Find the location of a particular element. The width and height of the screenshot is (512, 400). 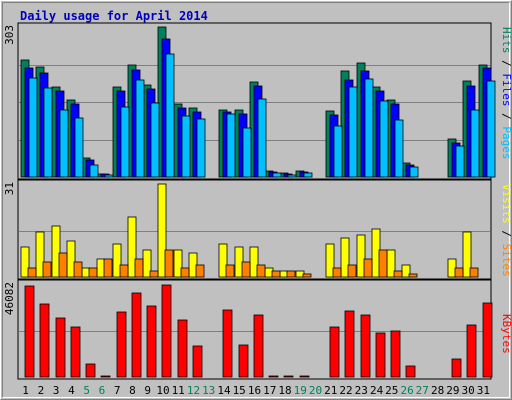

x-tick-day-13: 13 is located at coordinates (208, 390).